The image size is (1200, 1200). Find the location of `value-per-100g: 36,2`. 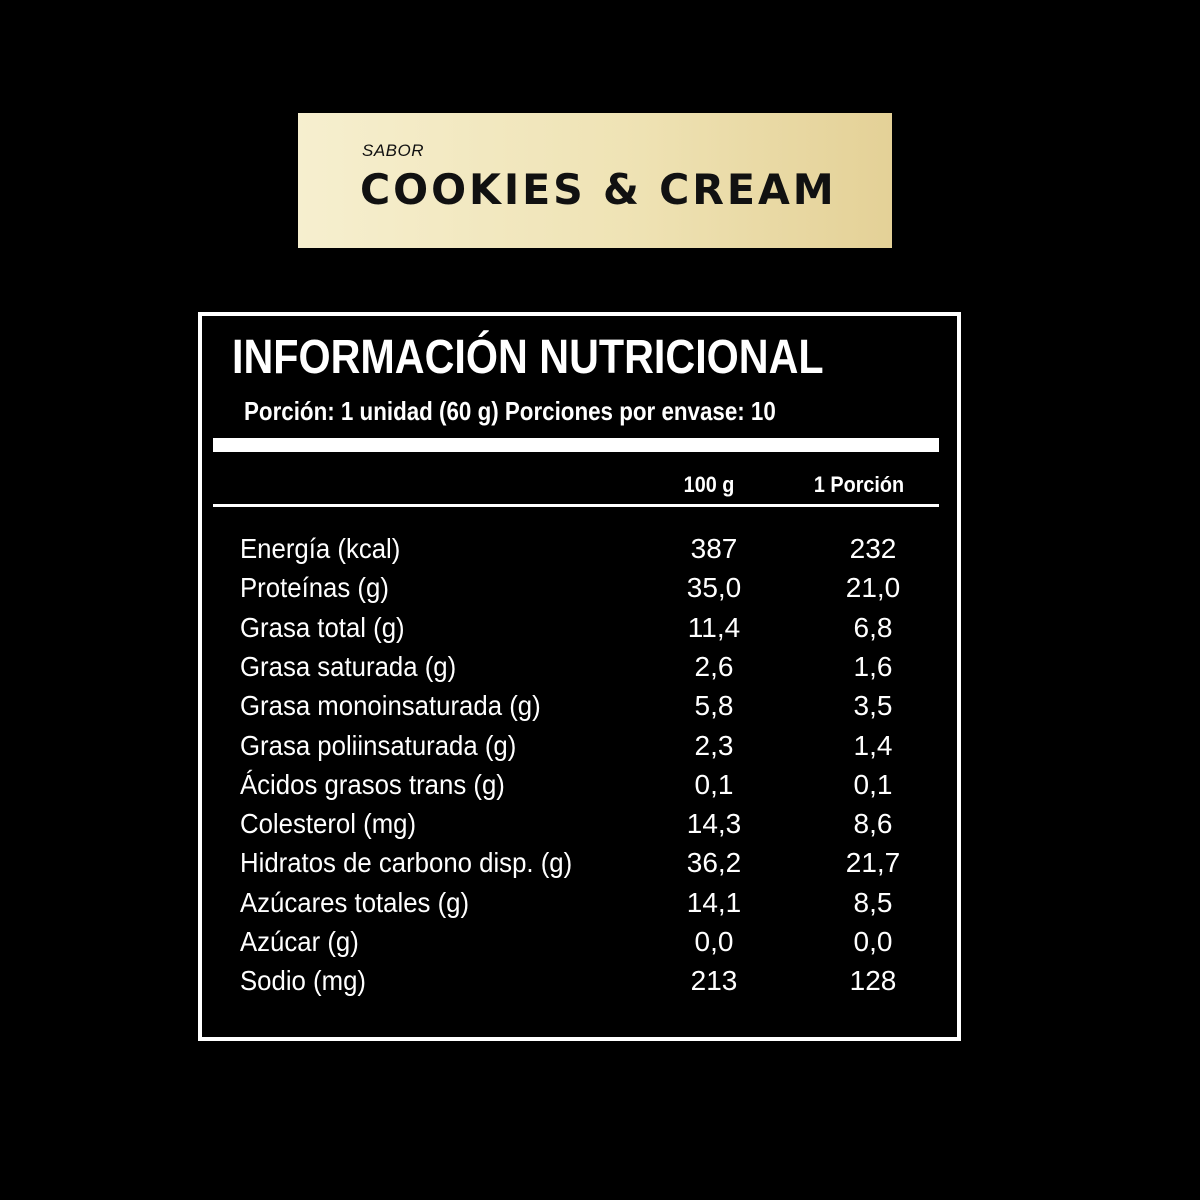

value-per-100g: 36,2 is located at coordinates (714, 863).